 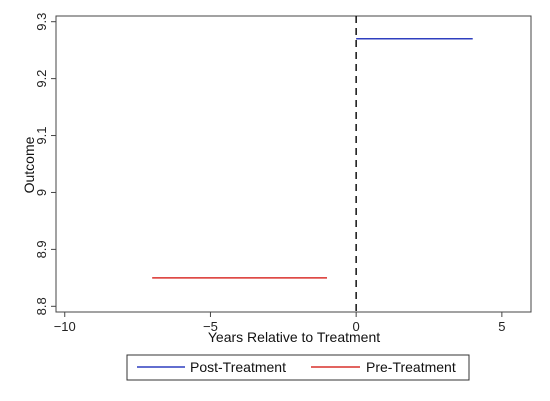 What do you see at coordinates (298, 367) in the screenshot?
I see `legend: Post-Treatment Pre-Treatment` at bounding box center [298, 367].